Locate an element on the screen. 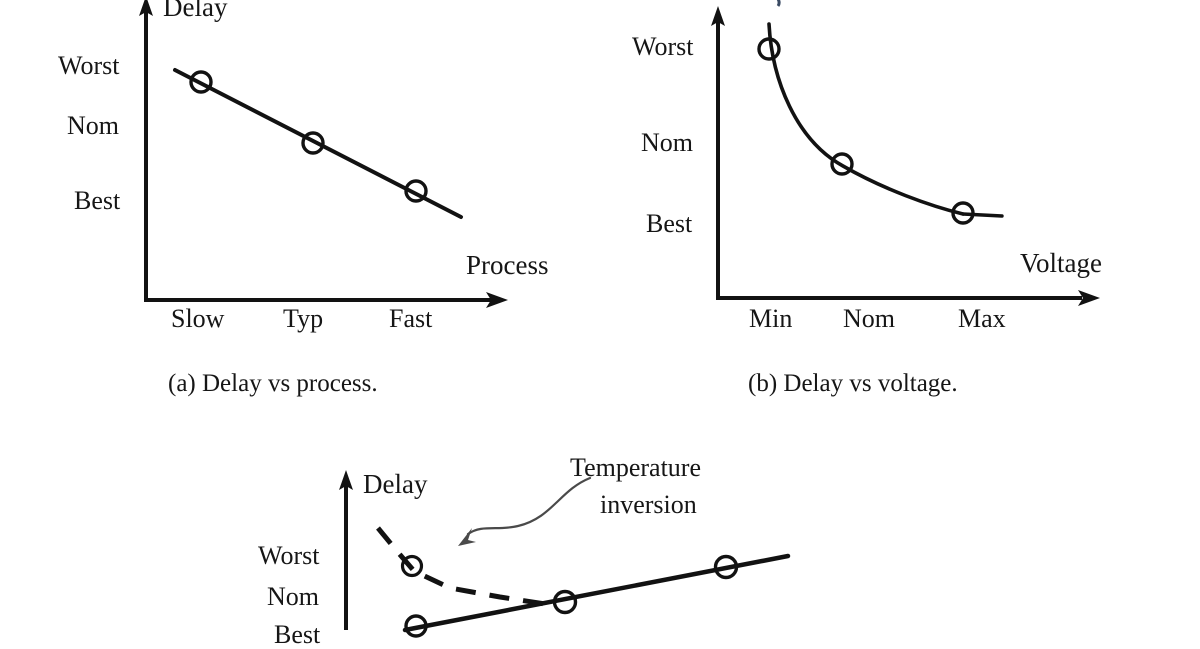 The width and height of the screenshot is (1200, 649). panel-c-y-axis is located at coordinates (346, 550).